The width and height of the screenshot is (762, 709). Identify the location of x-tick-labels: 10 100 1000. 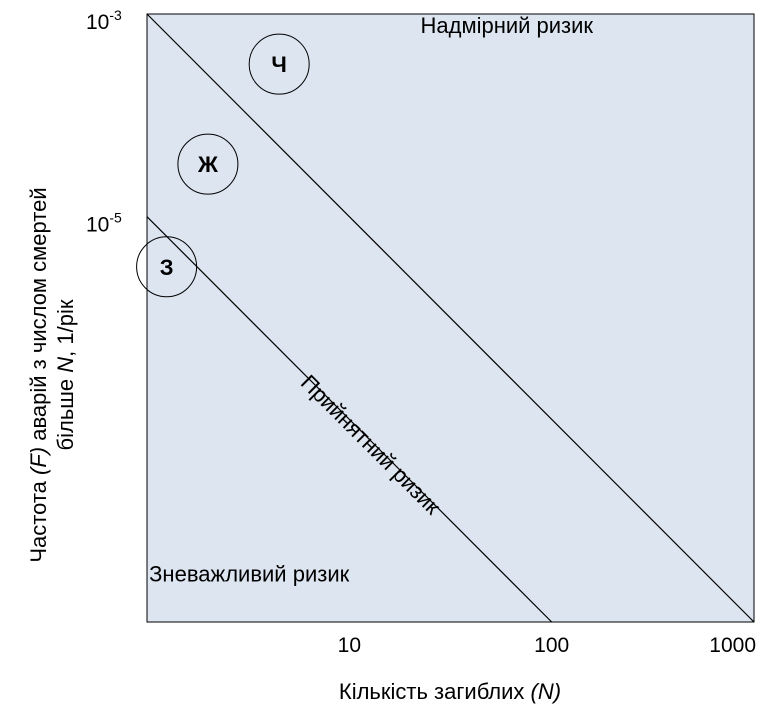
(547, 645).